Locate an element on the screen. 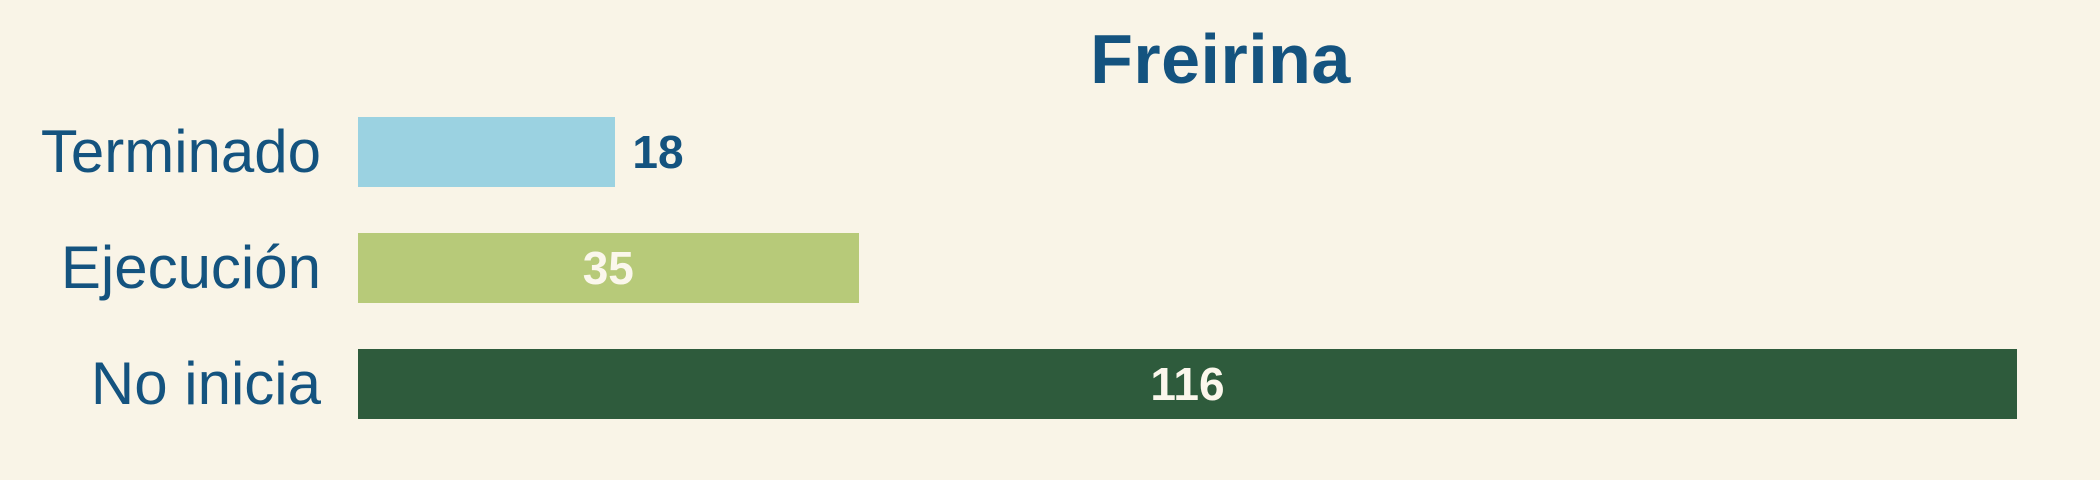  value-label-ejecucion: 35 is located at coordinates (608, 268).